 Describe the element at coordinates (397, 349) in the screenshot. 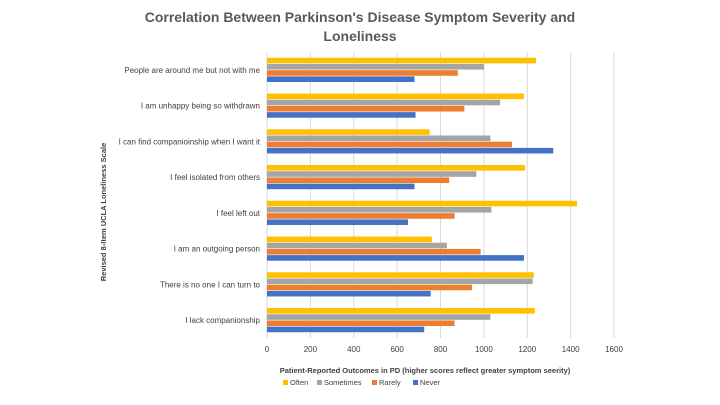

I see `x-tick-label: 600` at that location.